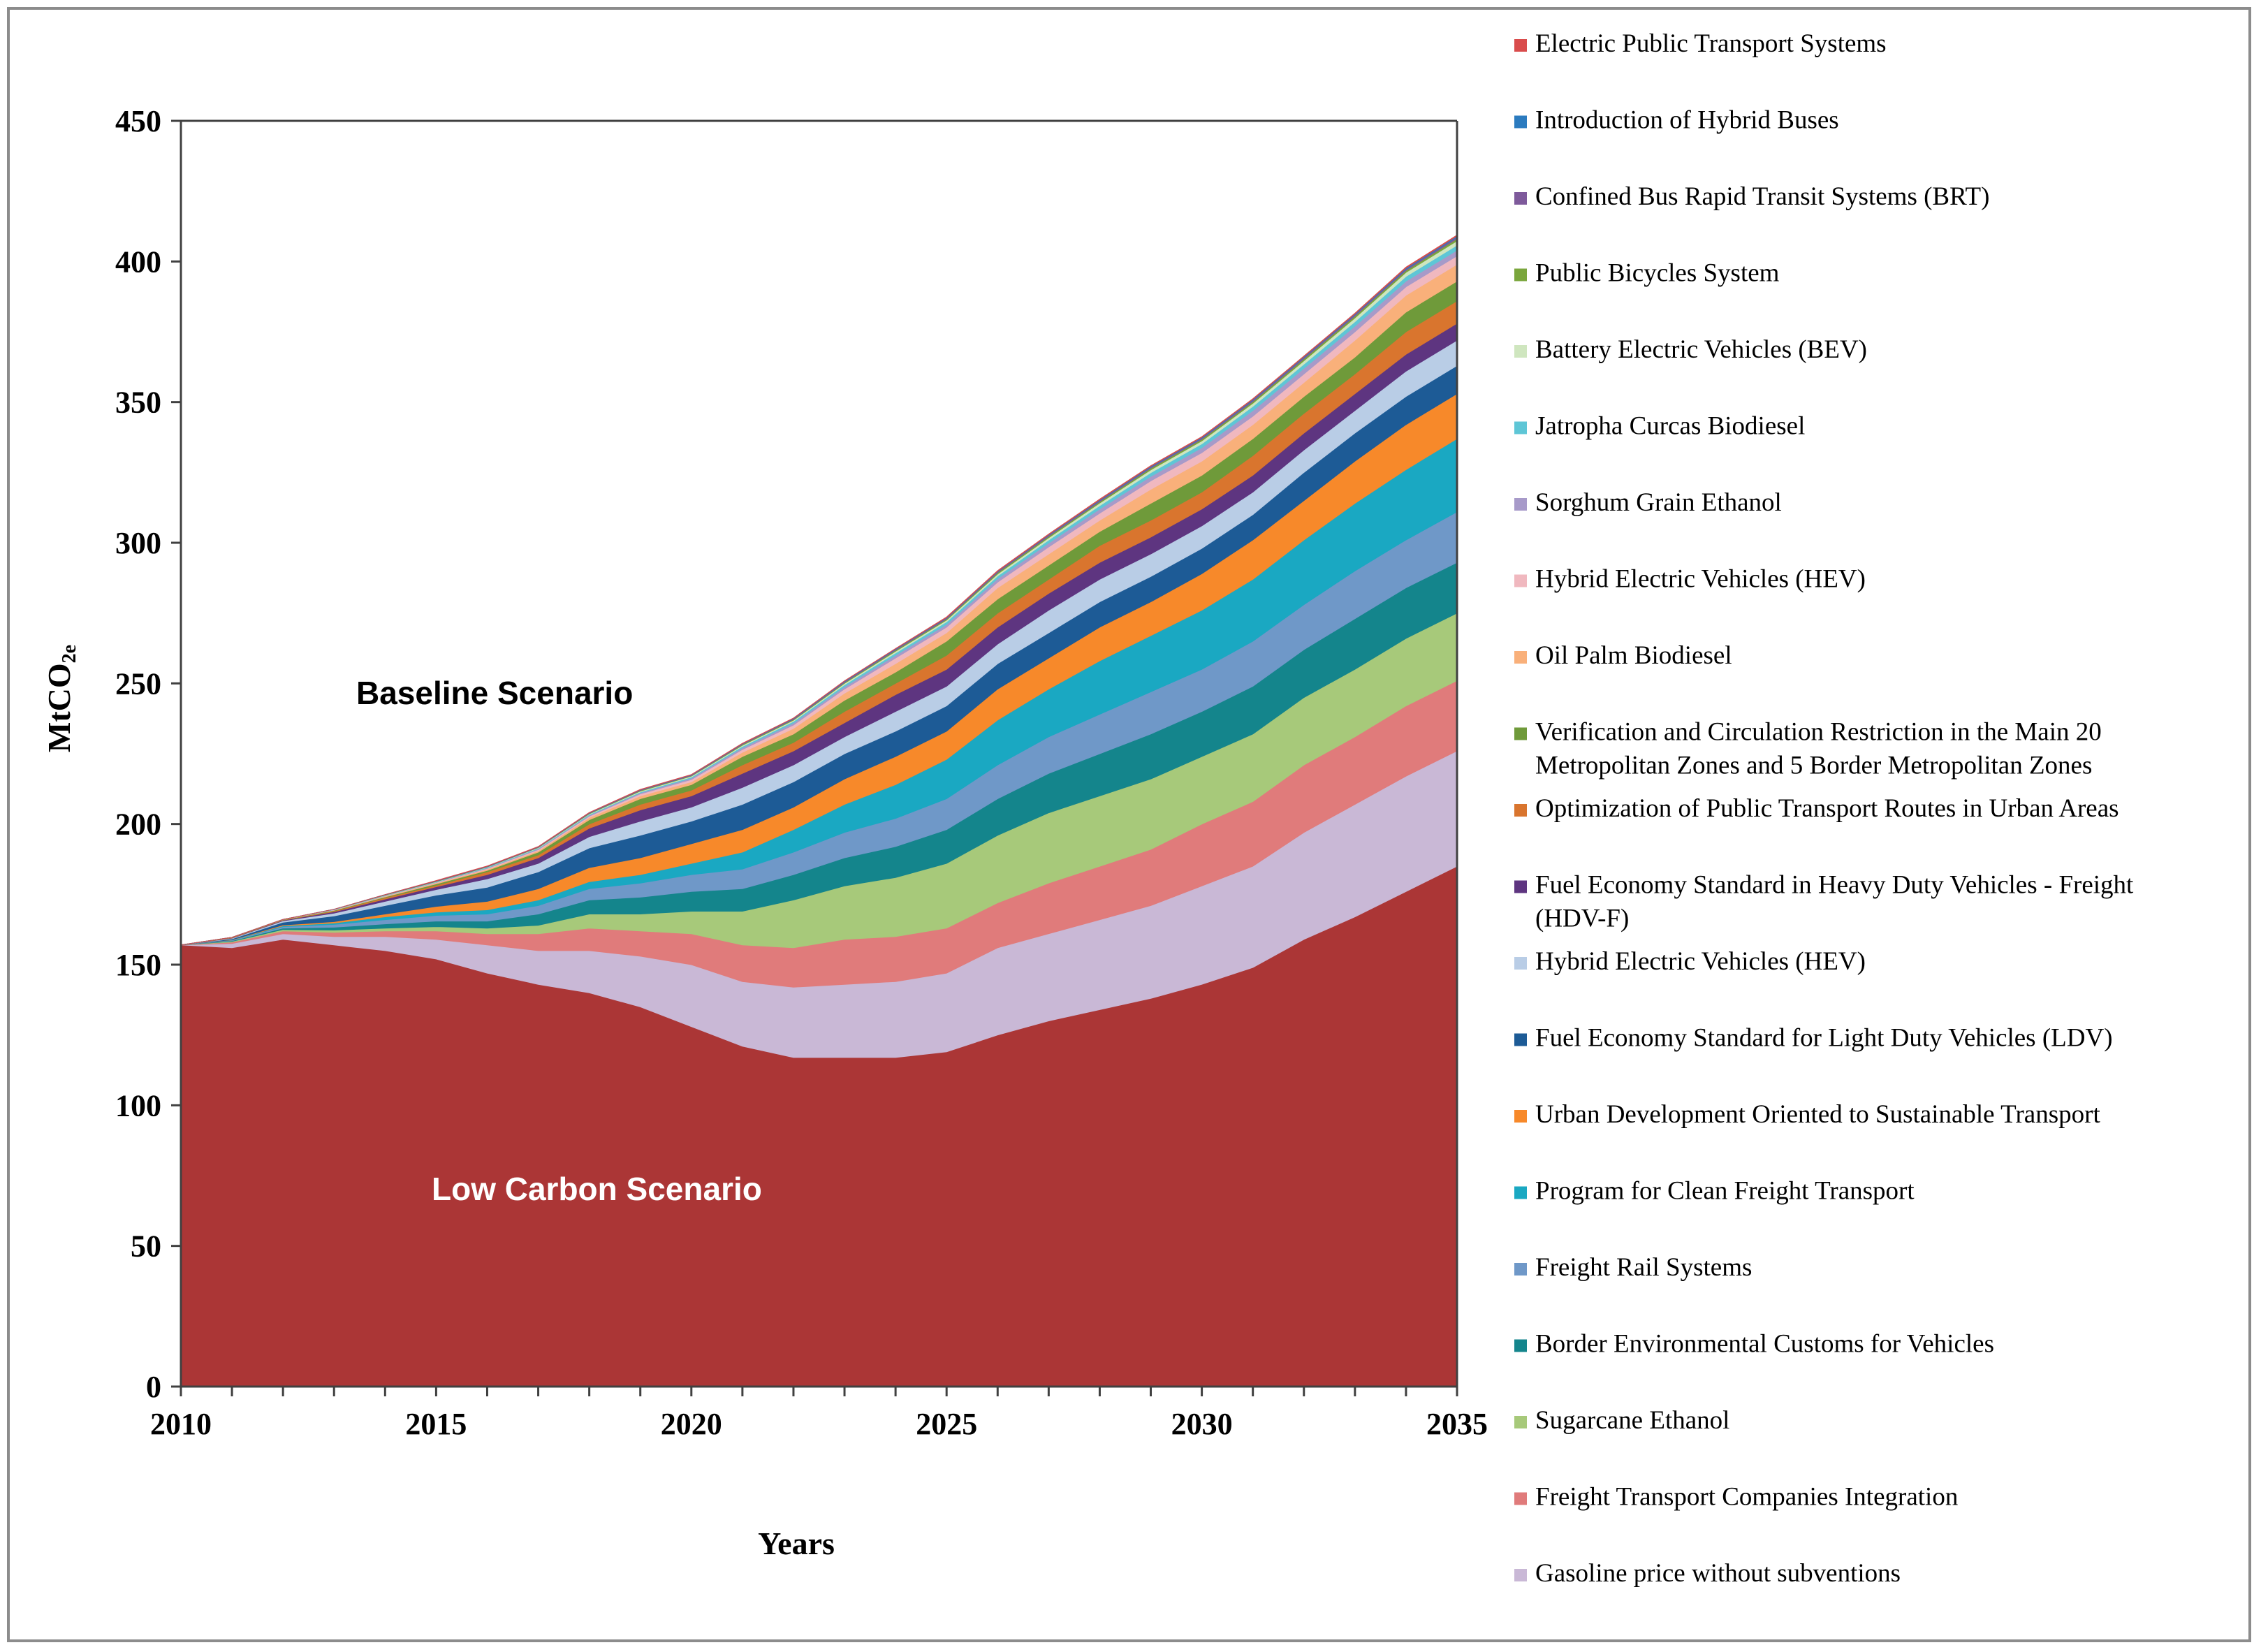  I want to click on legend-label: Introduction of Hybrid Buses, so click(1687, 120).